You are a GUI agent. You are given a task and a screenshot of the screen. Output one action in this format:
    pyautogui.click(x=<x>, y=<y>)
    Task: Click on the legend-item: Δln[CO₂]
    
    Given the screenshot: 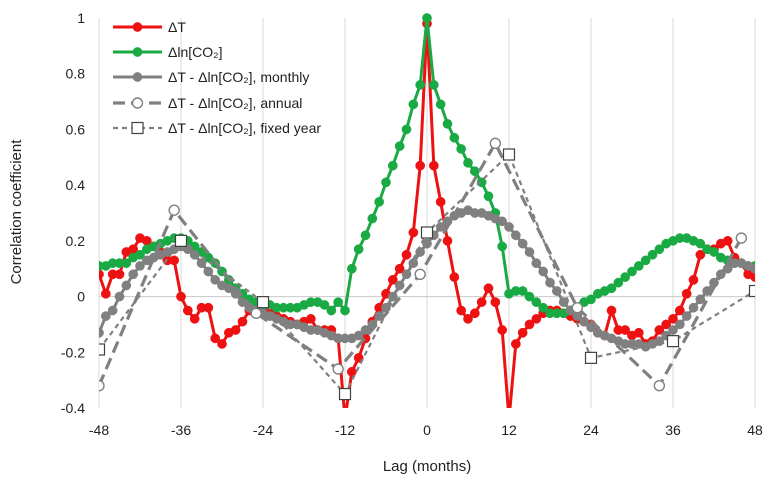 What is the action you would take?
    pyautogui.click(x=167, y=52)
    